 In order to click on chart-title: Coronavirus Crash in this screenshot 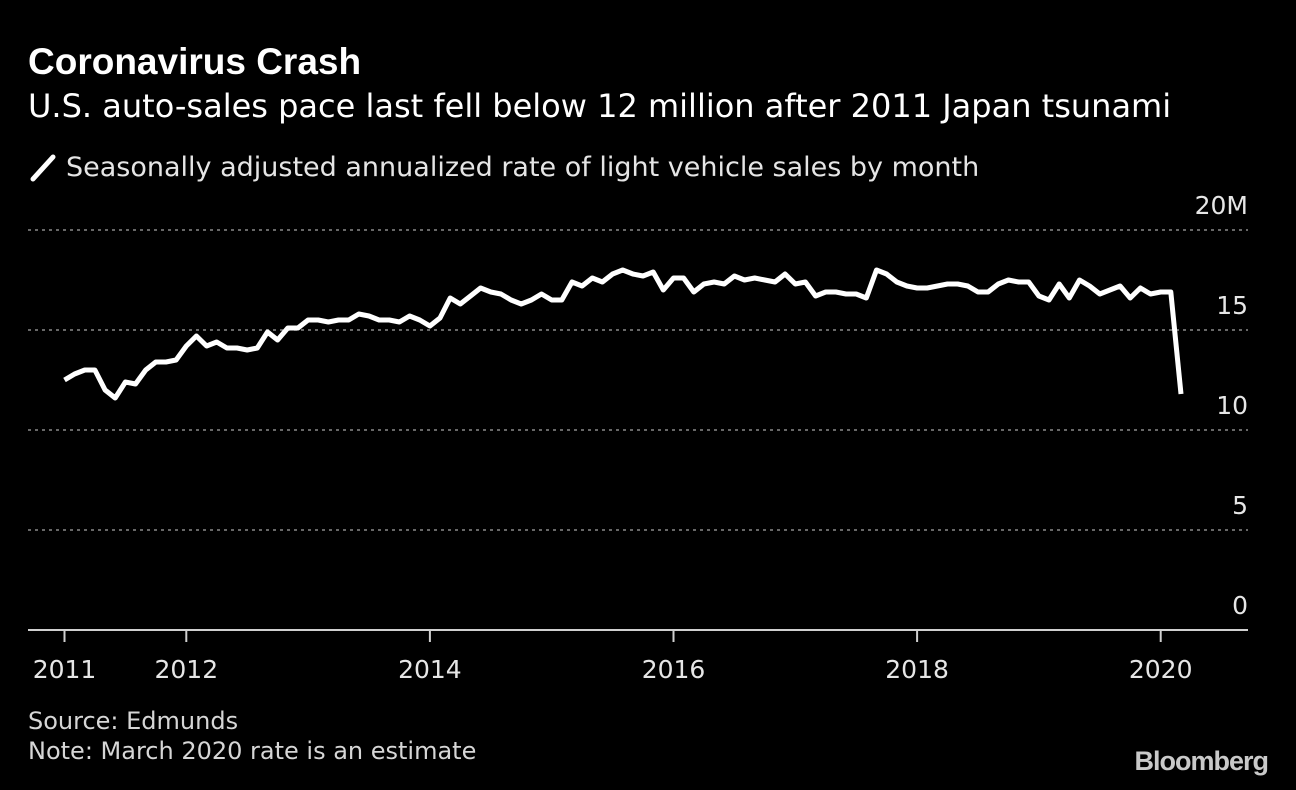, I will do `click(195, 61)`.